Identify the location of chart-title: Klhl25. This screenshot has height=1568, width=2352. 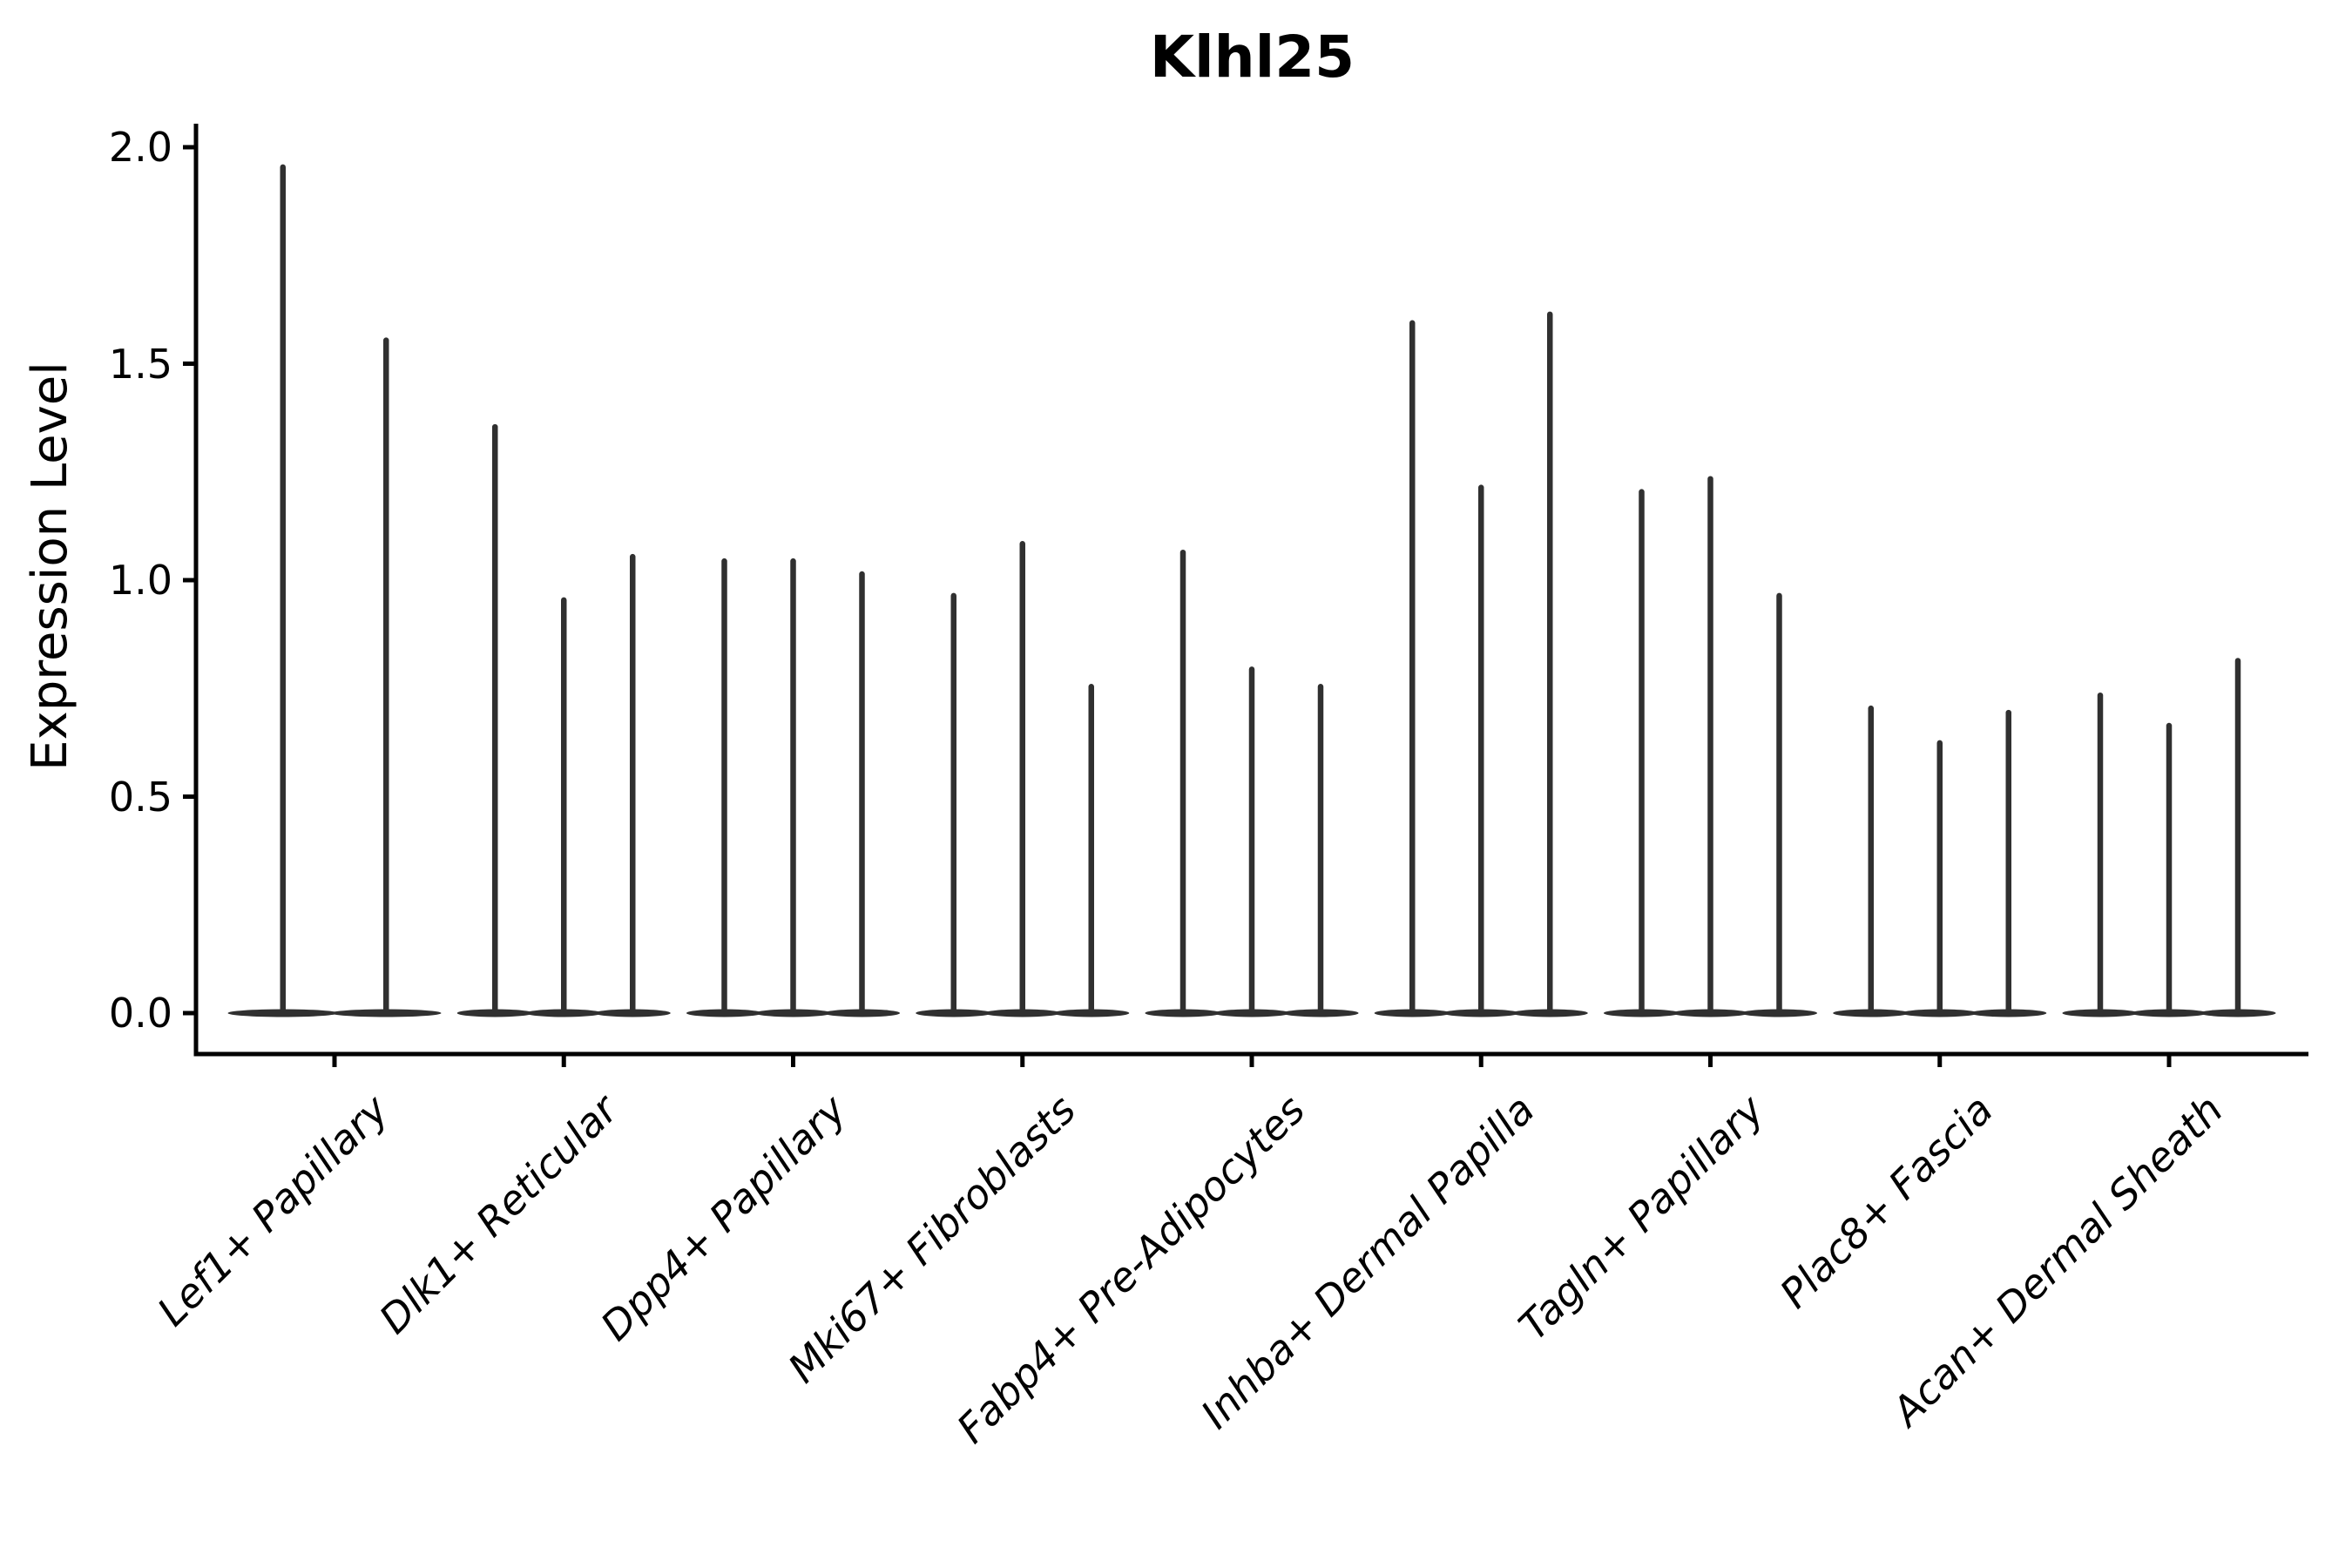
(1252, 58).